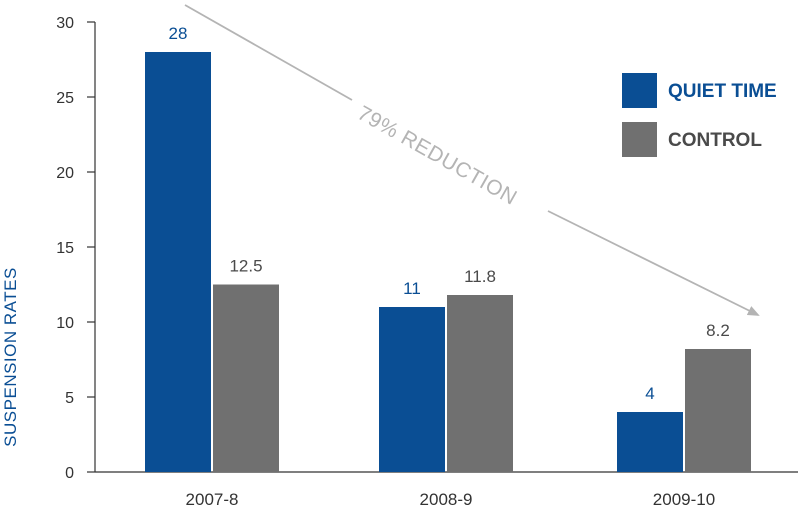 The image size is (798, 517). I want to click on reduction-annotation-text: 79% REDUCTION, so click(437, 156).